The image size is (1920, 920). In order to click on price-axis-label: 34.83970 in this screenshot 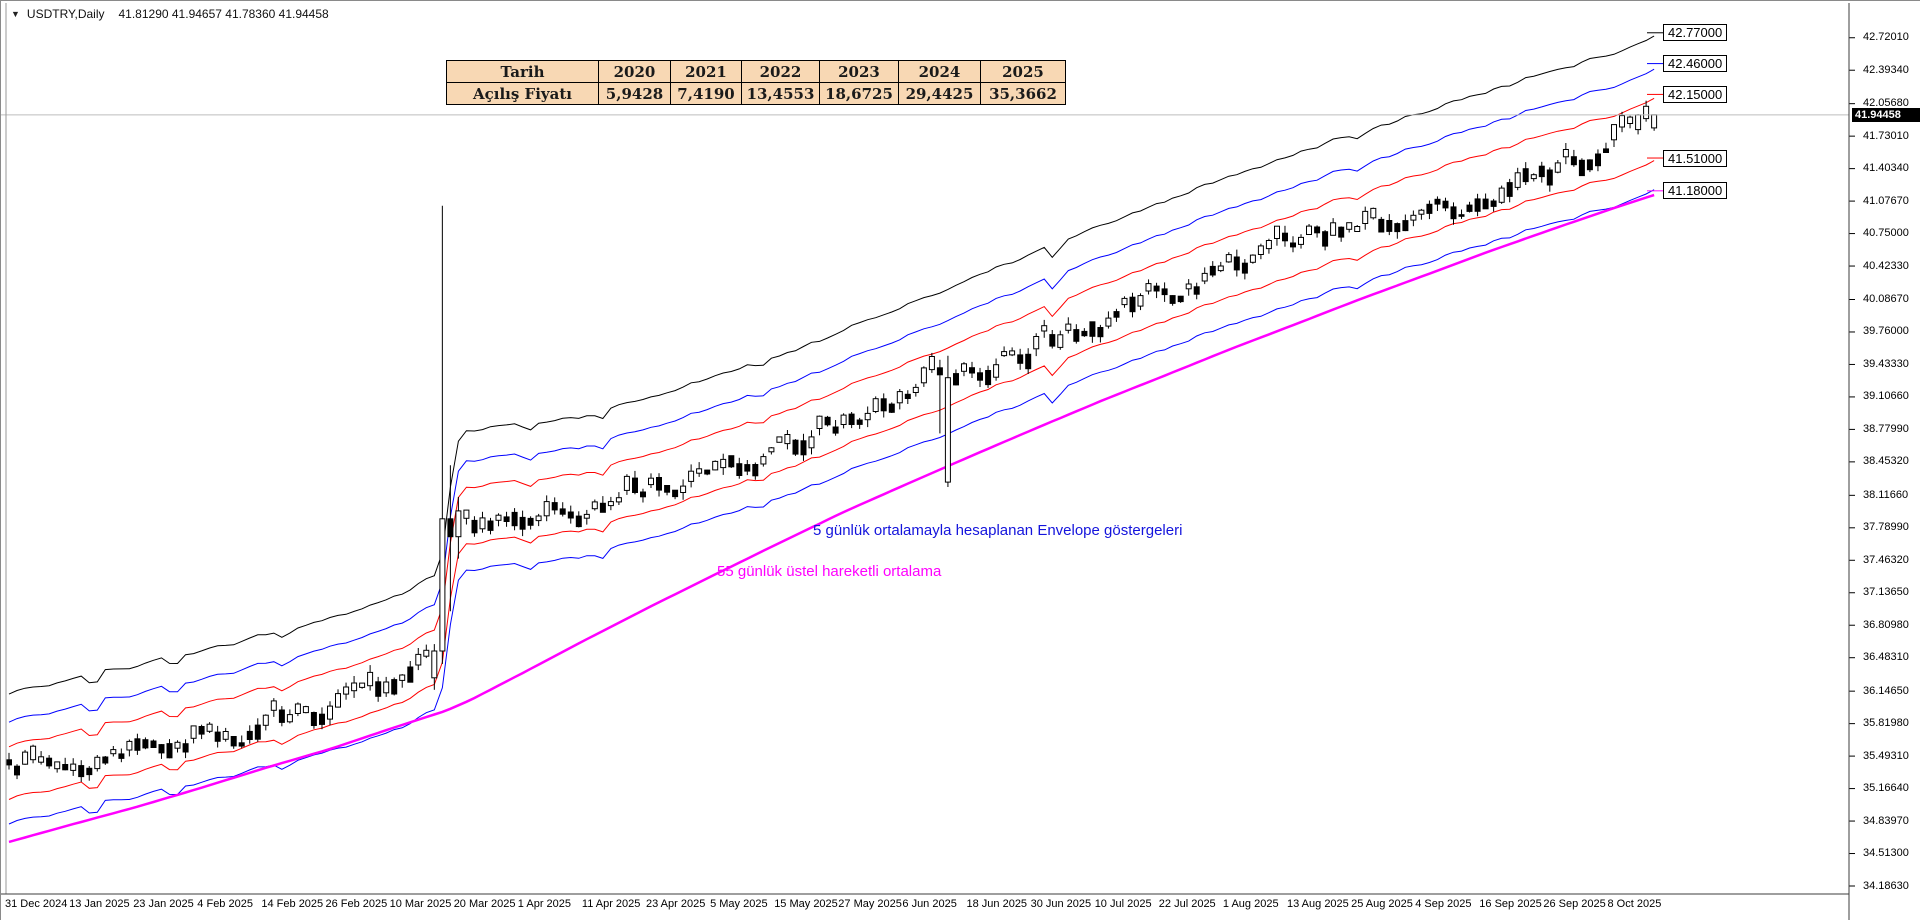, I will do `click(1886, 820)`.